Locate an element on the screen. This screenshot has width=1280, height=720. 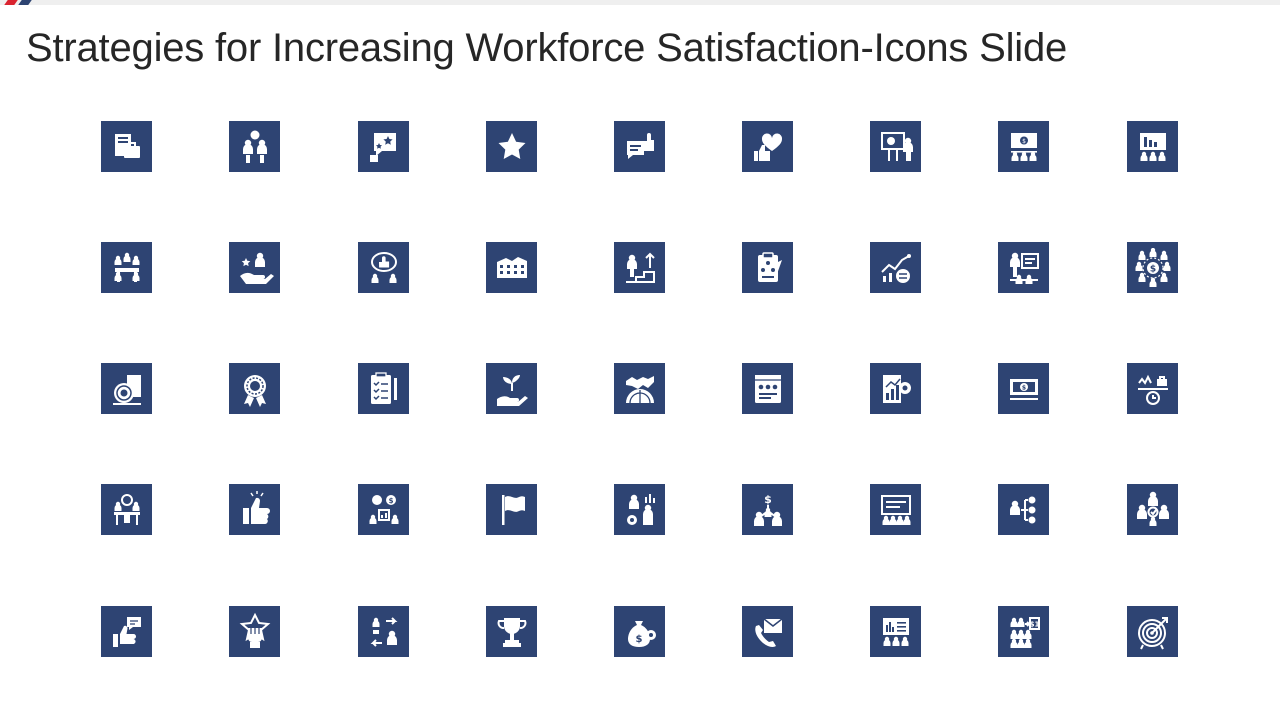
audience-dashboard-icon is located at coordinates (895, 631).